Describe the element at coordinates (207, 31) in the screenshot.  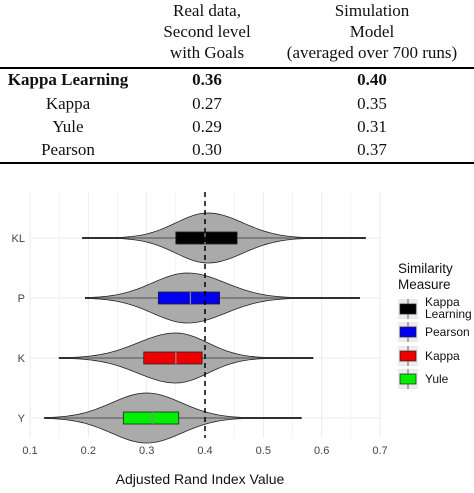
I see `header-real-data-line2: Second level` at that location.